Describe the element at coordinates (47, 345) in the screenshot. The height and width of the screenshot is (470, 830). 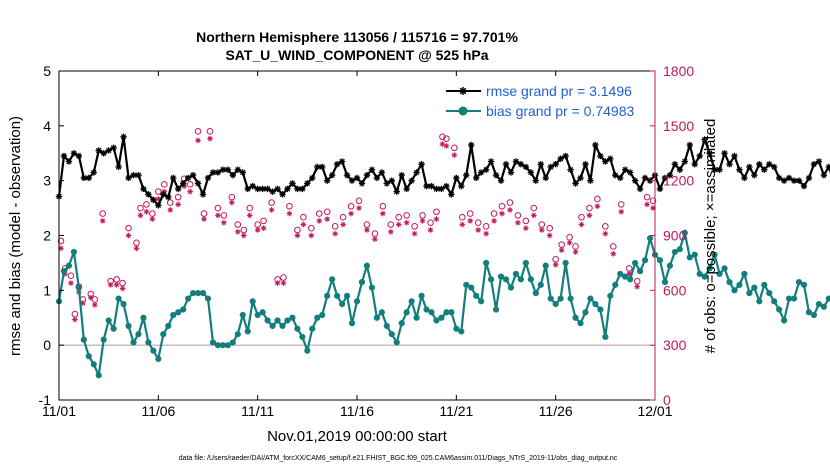
I see `y-tick-label: 0` at that location.